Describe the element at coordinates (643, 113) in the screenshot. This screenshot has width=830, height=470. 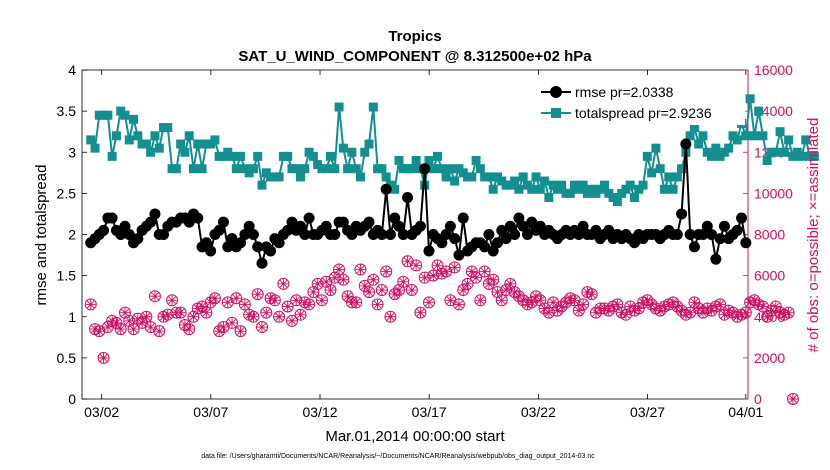
I see `legend-spread-label: totalspread pr=2.9236` at that location.